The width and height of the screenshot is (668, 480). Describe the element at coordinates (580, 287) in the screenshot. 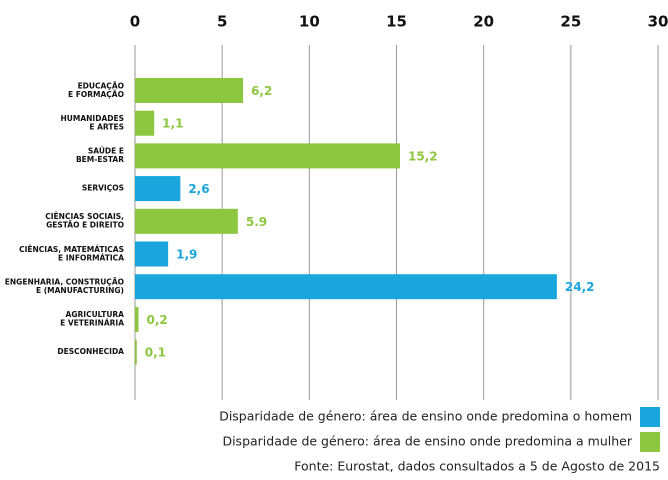

I see `value-label: 24,2` at that location.